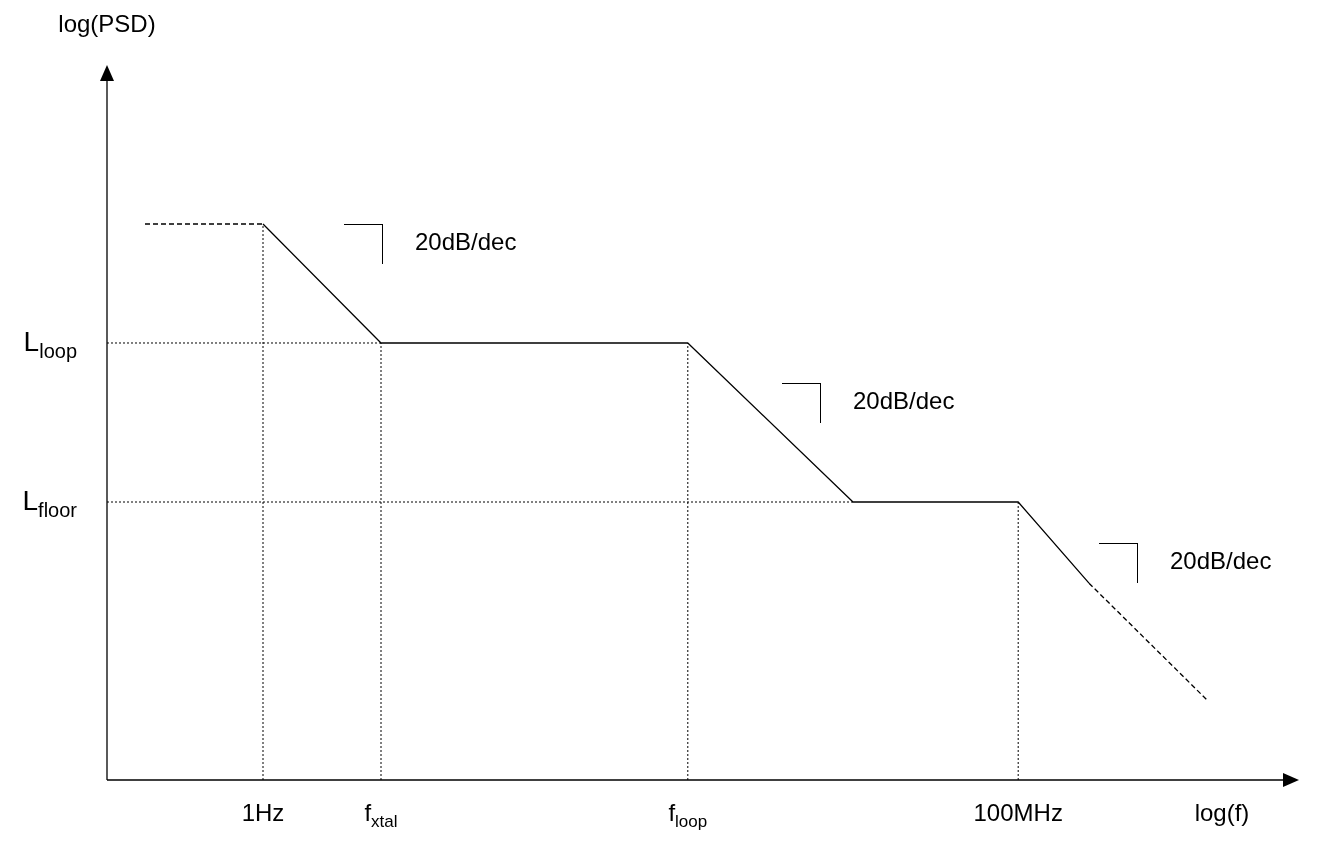  I want to click on x-tick-label: 100MHz, so click(1018, 812).